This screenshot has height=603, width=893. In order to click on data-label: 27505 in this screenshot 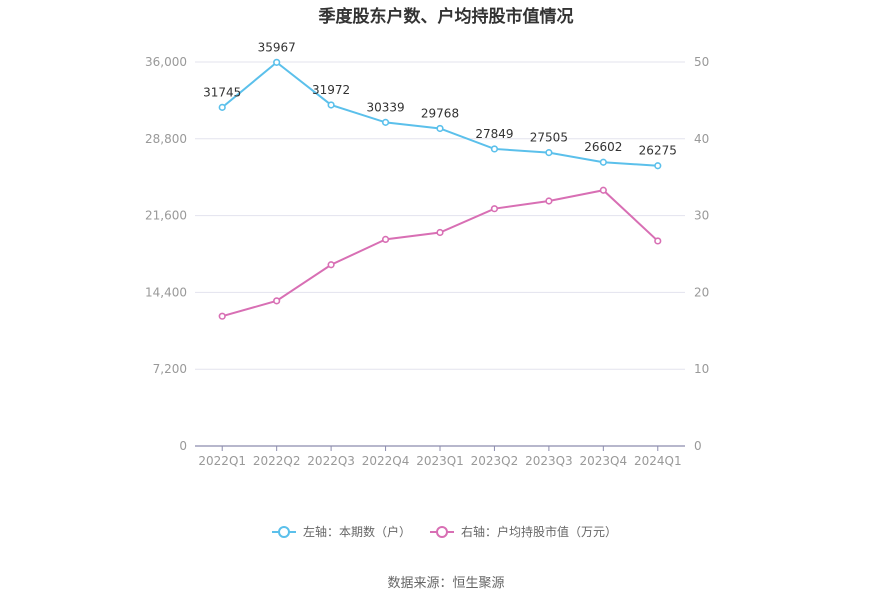, I will do `click(549, 138)`.